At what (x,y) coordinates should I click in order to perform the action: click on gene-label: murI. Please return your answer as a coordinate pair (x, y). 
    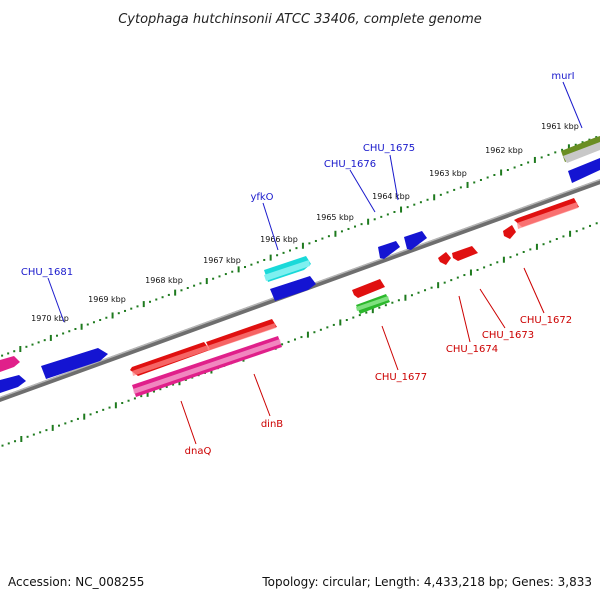
    Looking at the image, I should click on (562, 76).